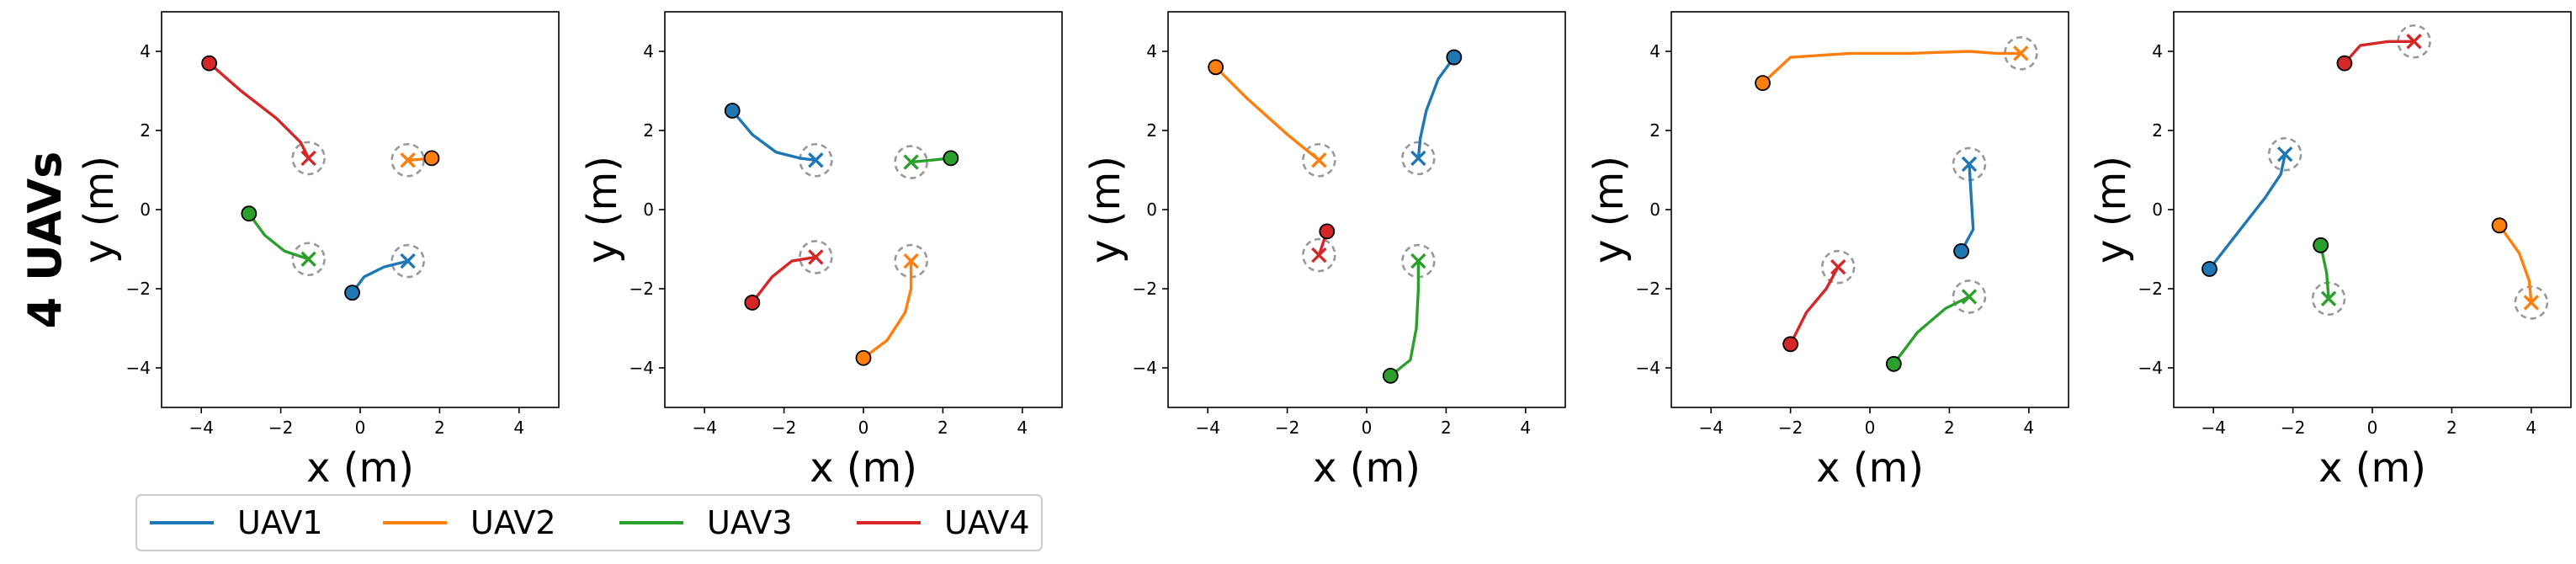 The height and width of the screenshot is (564, 2576). I want to click on legend-entry-uav4: UAV4, so click(943, 522).